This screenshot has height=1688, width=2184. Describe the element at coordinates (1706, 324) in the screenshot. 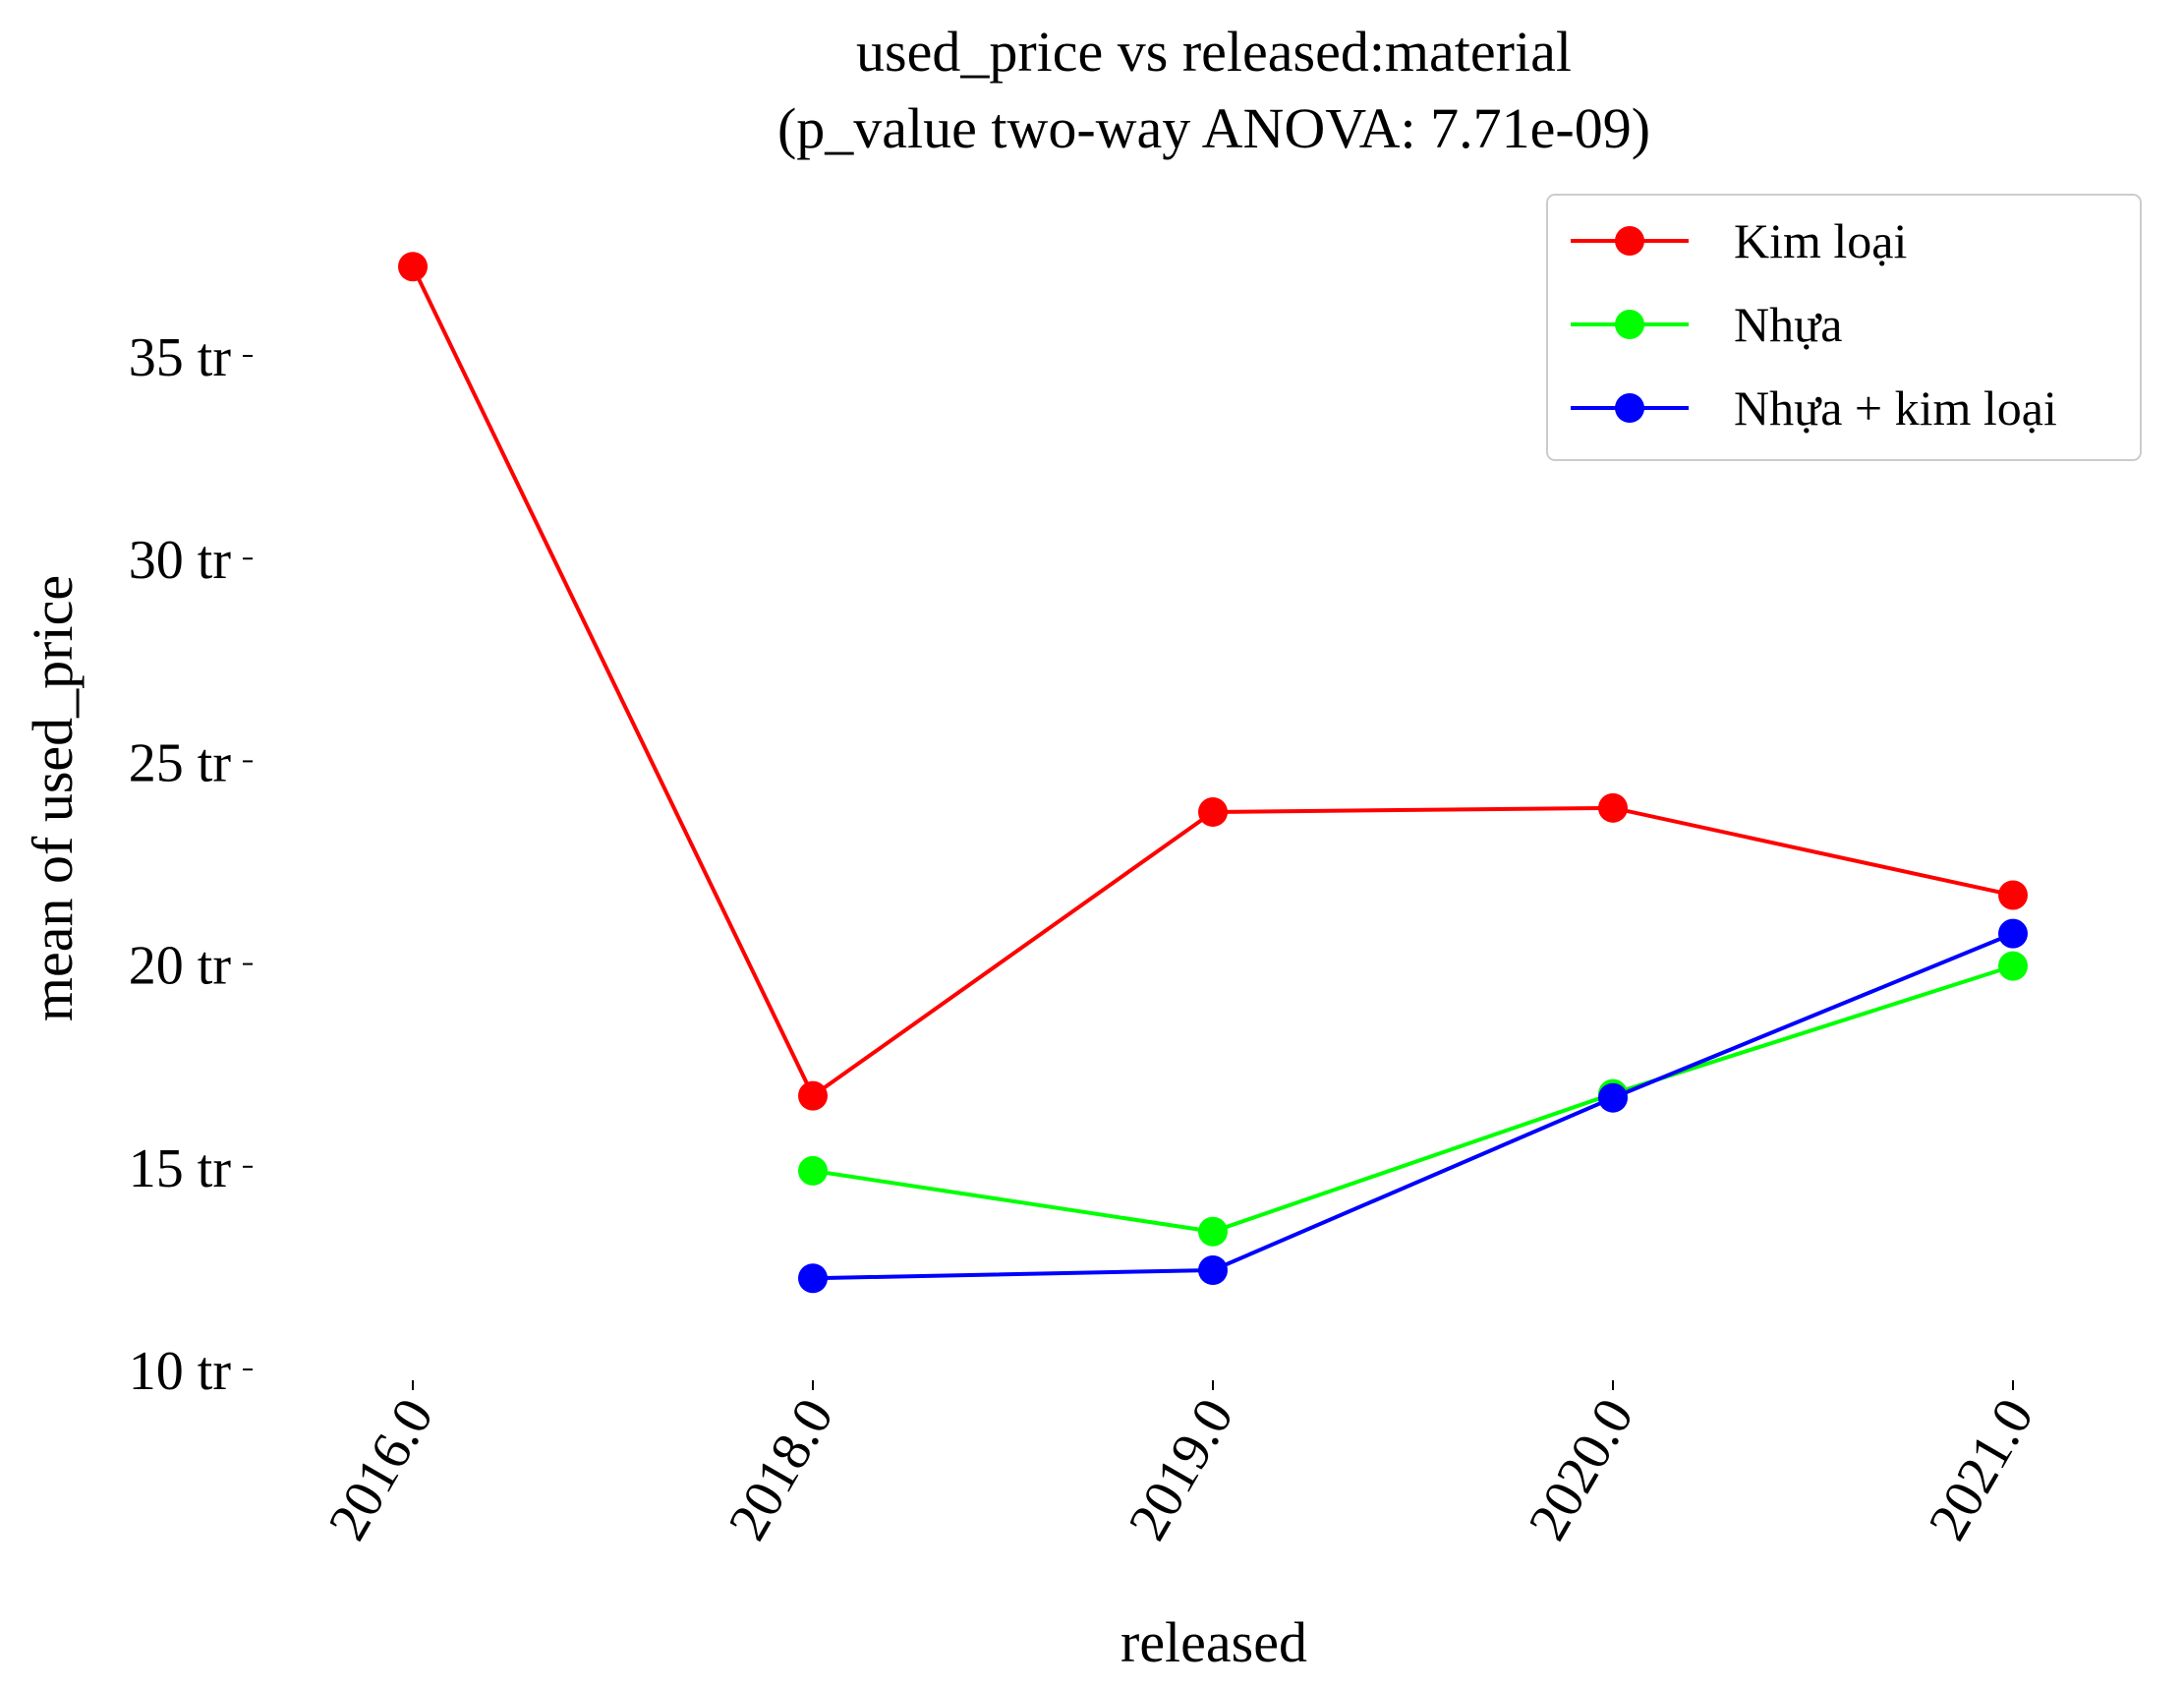

I see `legend-item: Nhựa` at that location.